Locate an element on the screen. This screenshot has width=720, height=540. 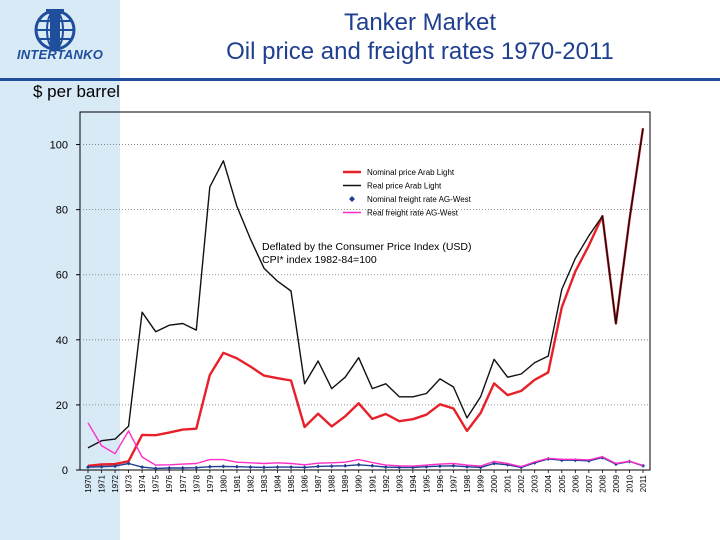
x-tick-label: 1979 is located at coordinates (210, 483).